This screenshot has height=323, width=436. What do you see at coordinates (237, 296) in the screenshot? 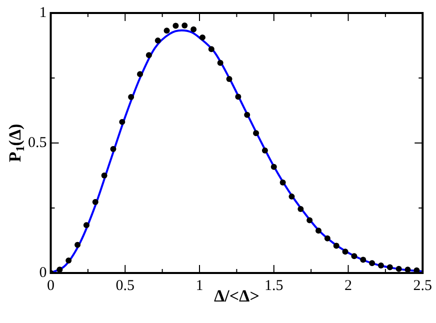
I see `x-axis-title: Δ/<Δ>` at bounding box center [237, 296].